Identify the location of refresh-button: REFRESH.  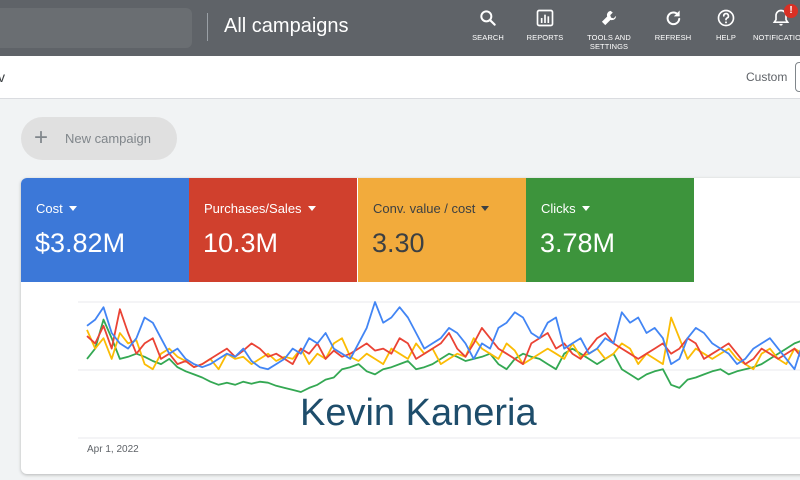
(673, 25).